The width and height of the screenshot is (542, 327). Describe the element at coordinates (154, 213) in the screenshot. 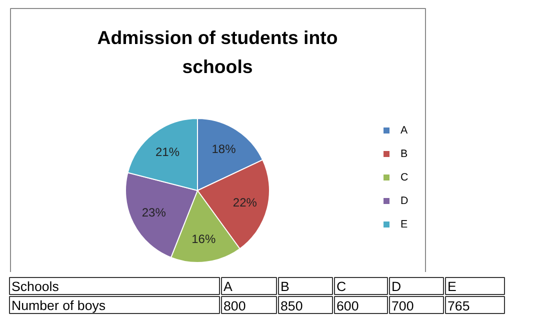

I see `data-label: 23%` at that location.